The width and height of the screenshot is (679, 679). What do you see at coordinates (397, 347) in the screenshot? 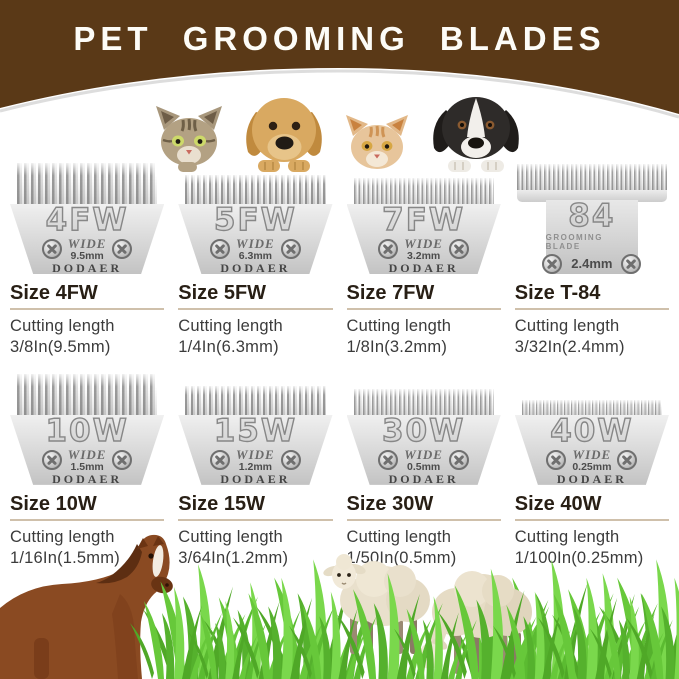
I see `cutting-length-value: 1/8In(3.2mm)` at bounding box center [397, 347].